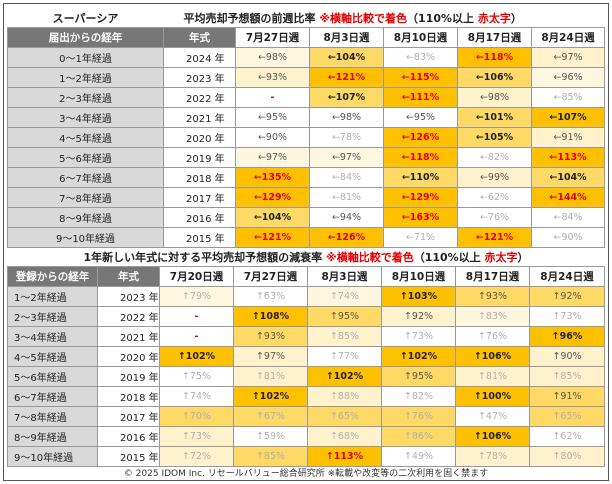  I want to click on table2-title-note1: ※横軸比較で着色, so click(370, 257).